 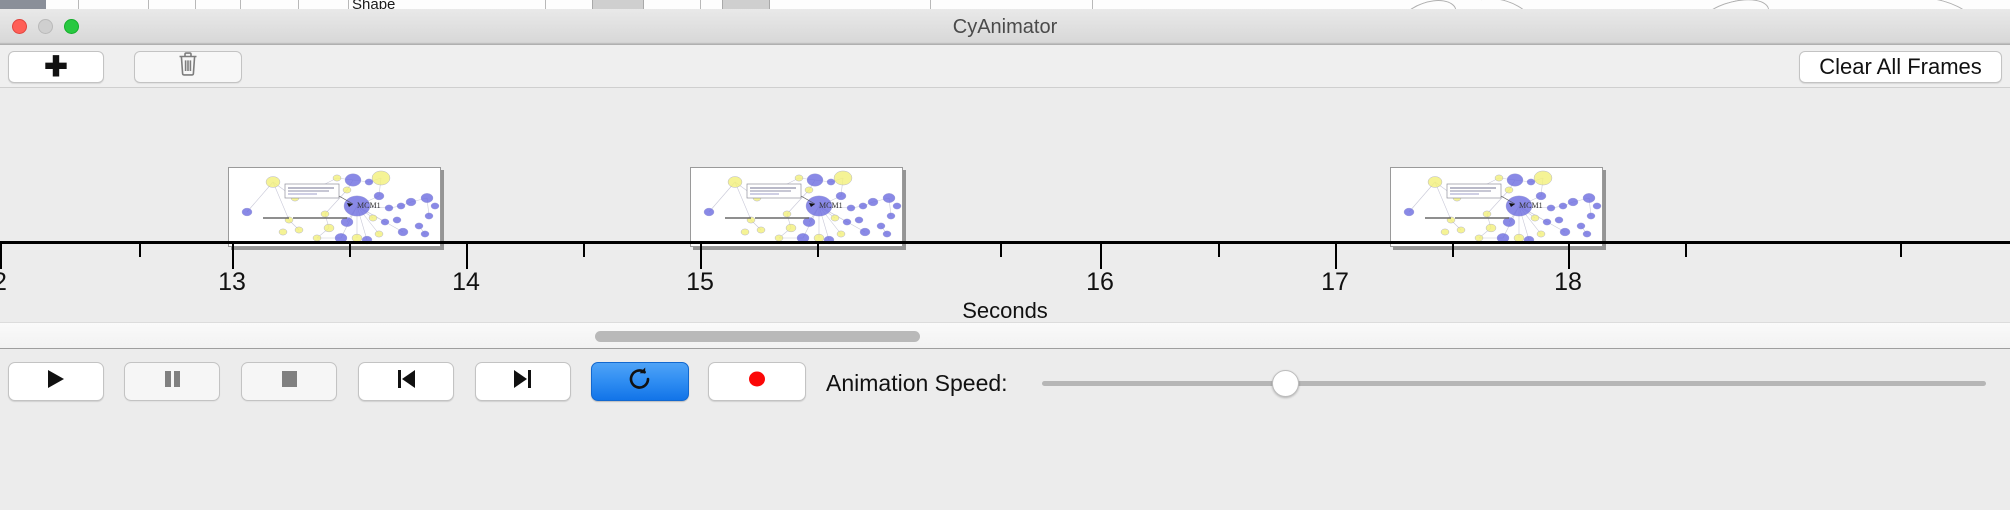 I want to click on animation-speed-slider-thumb, so click(x=1285, y=383).